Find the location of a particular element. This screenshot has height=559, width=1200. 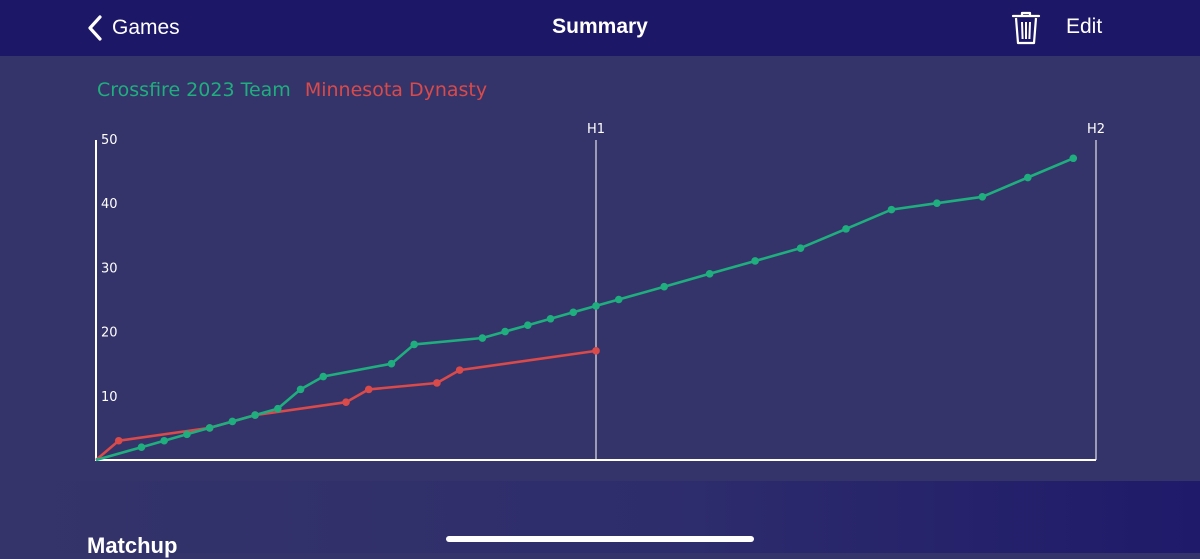

y-tick-label-10: 10 is located at coordinates (109, 397).